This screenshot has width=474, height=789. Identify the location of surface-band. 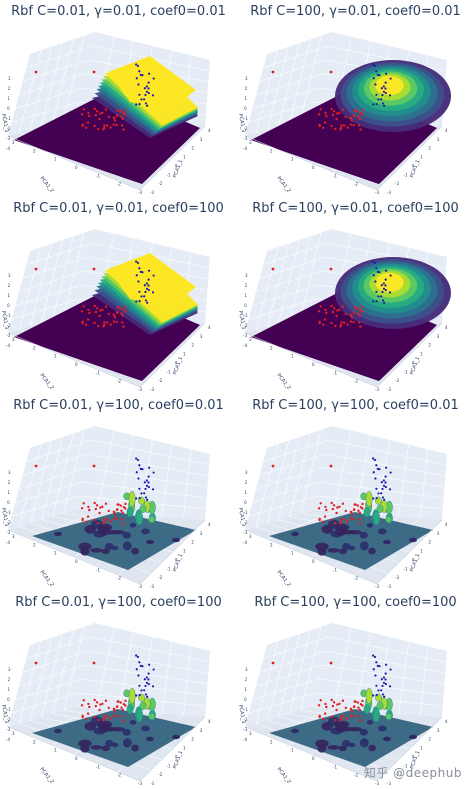
(152, 83).